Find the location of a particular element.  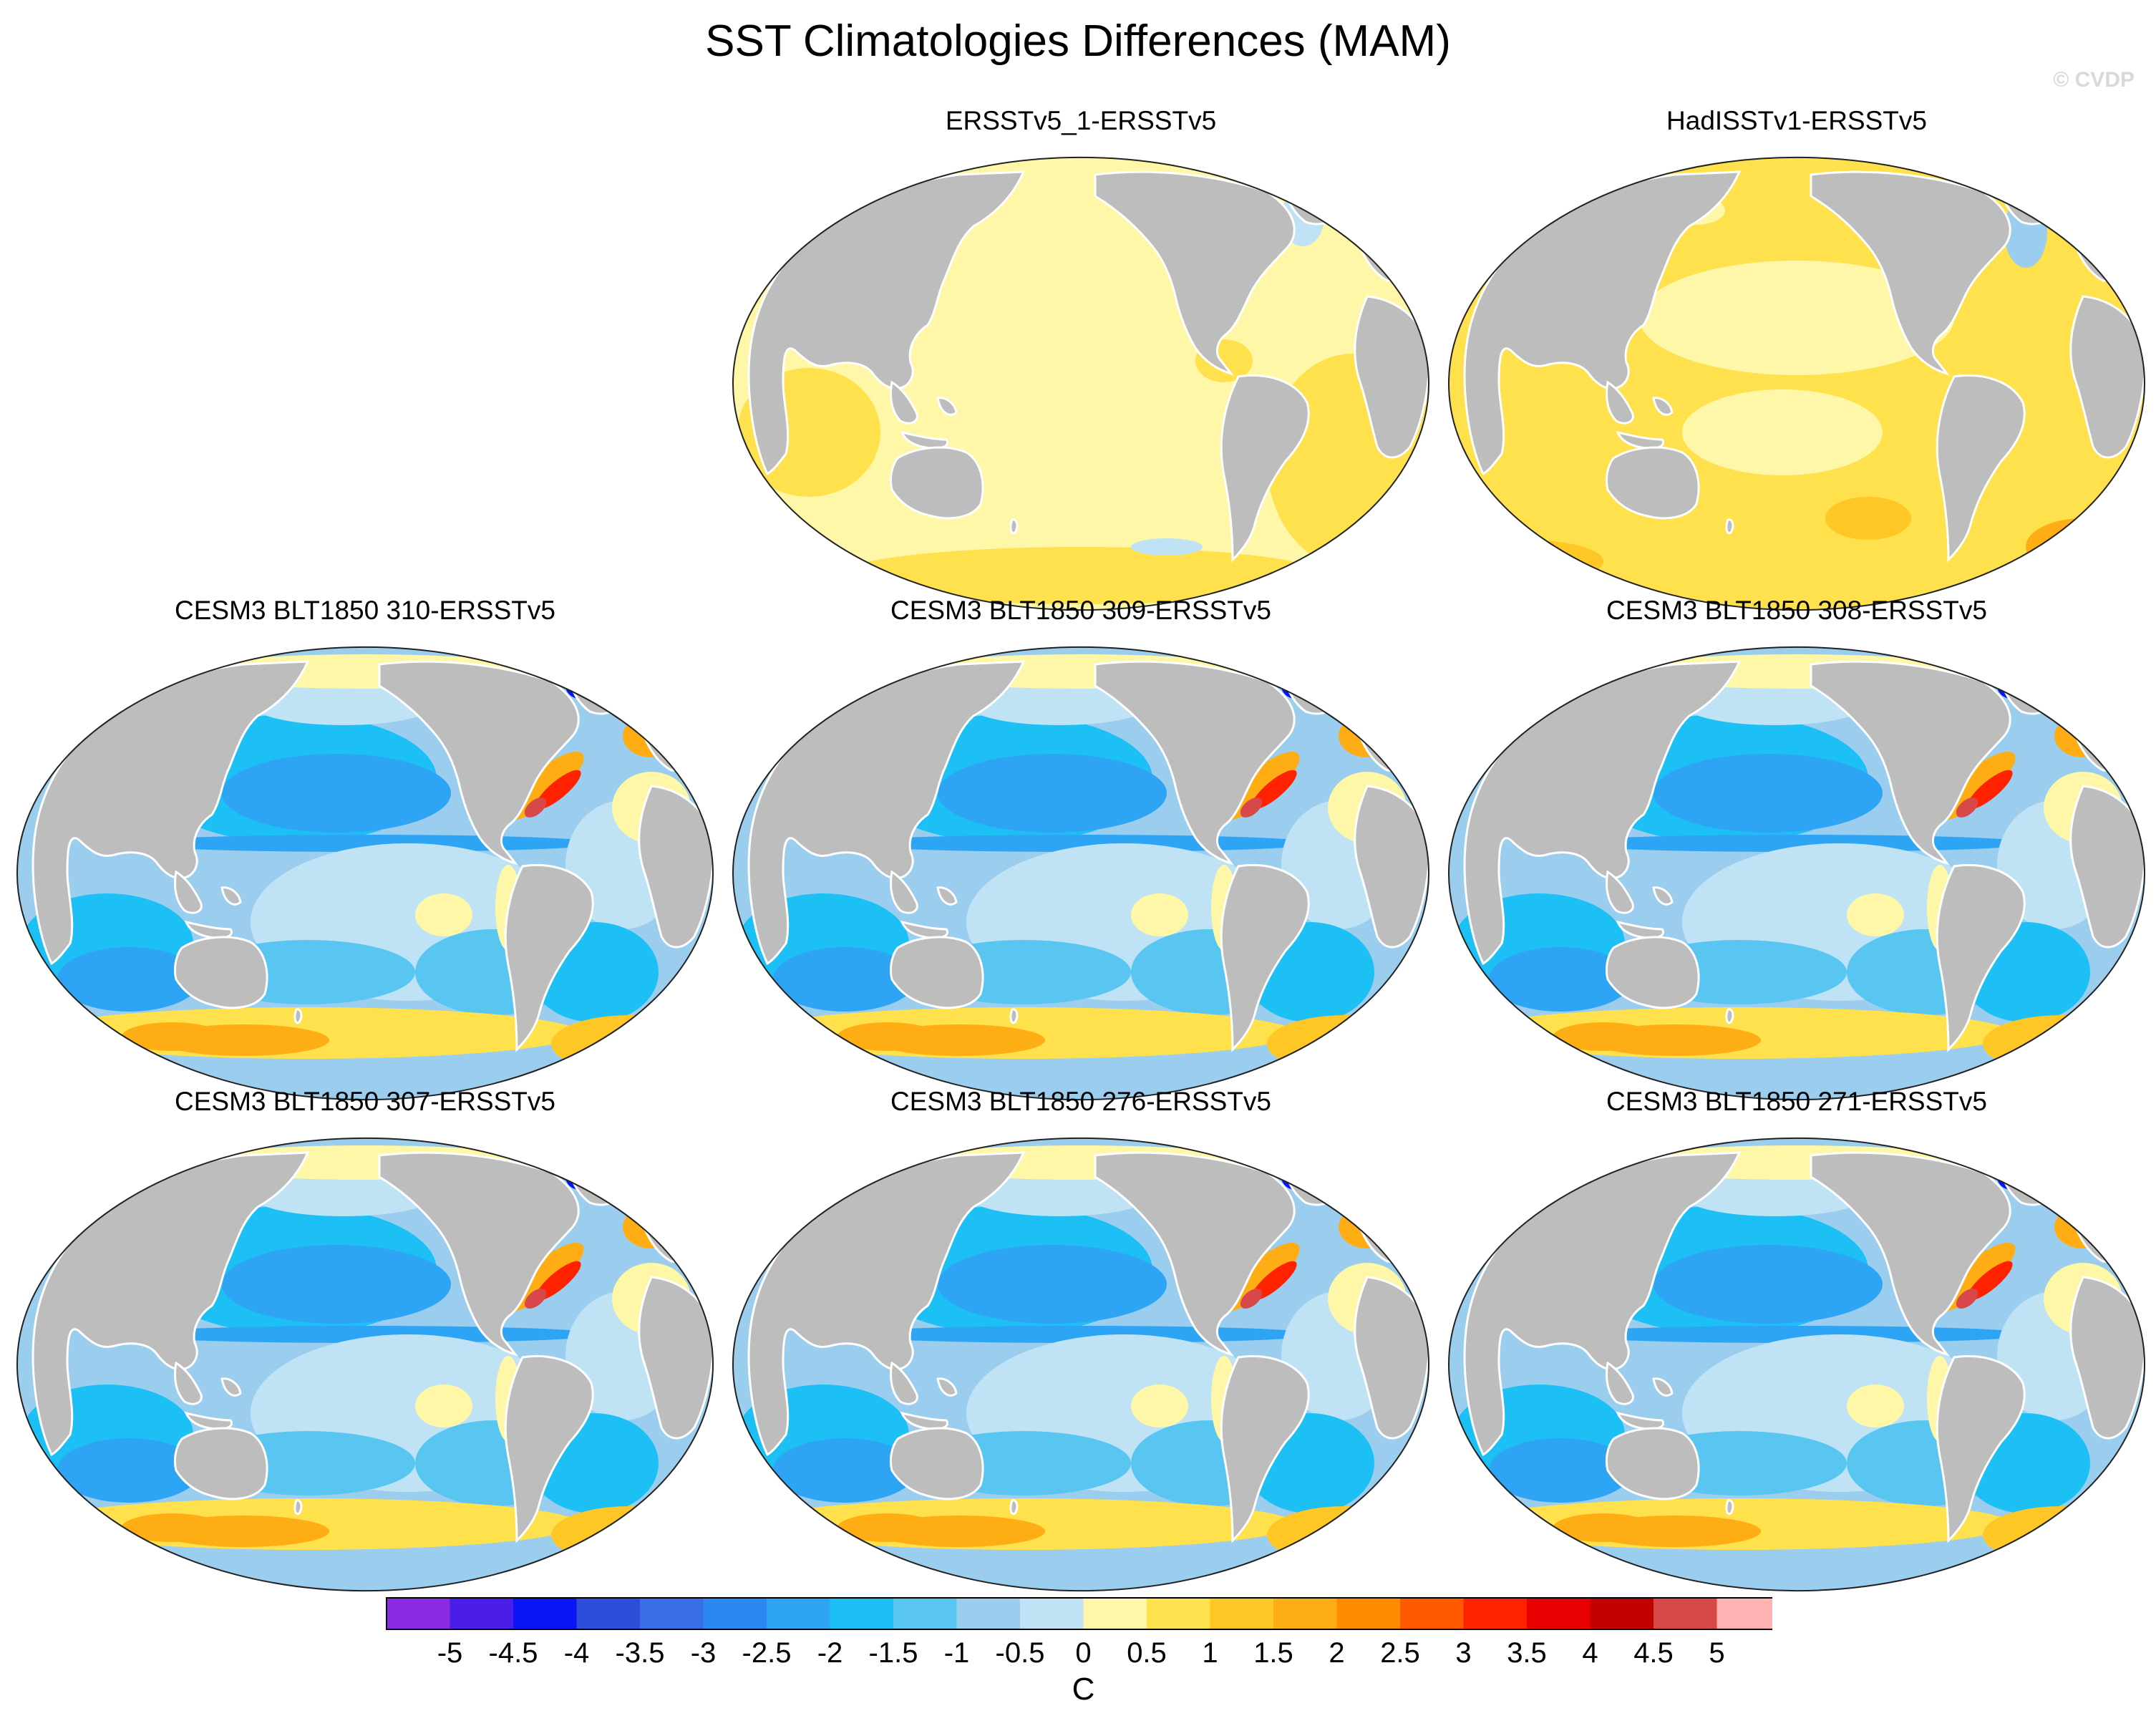

colorbar-frame is located at coordinates (1079, 1613).